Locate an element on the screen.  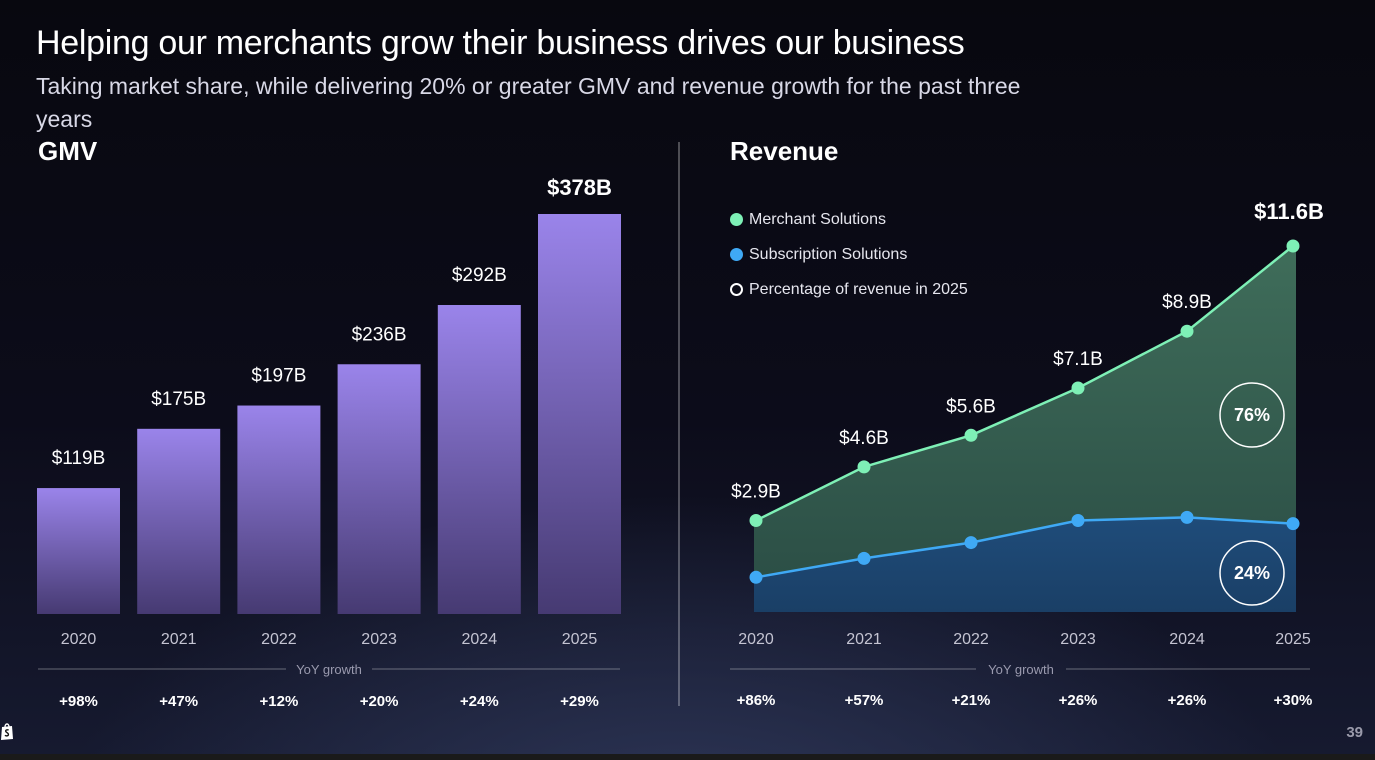
gmv-year-label: 2023 is located at coordinates (379, 639).